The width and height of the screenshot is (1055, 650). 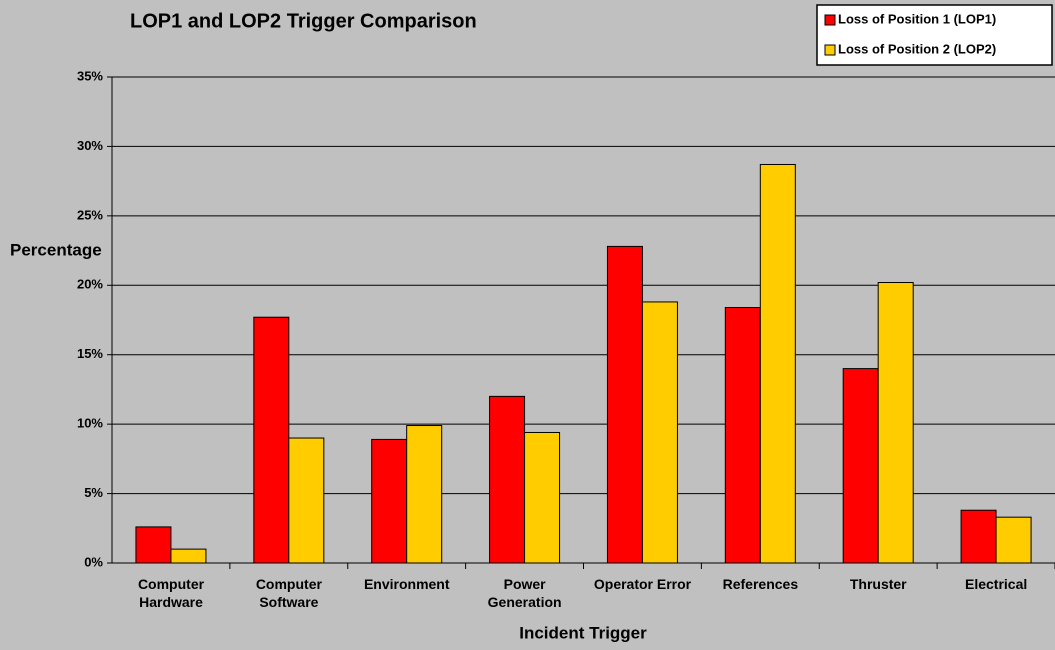 What do you see at coordinates (90, 284) in the screenshot?
I see `y-tick-label: 20%` at bounding box center [90, 284].